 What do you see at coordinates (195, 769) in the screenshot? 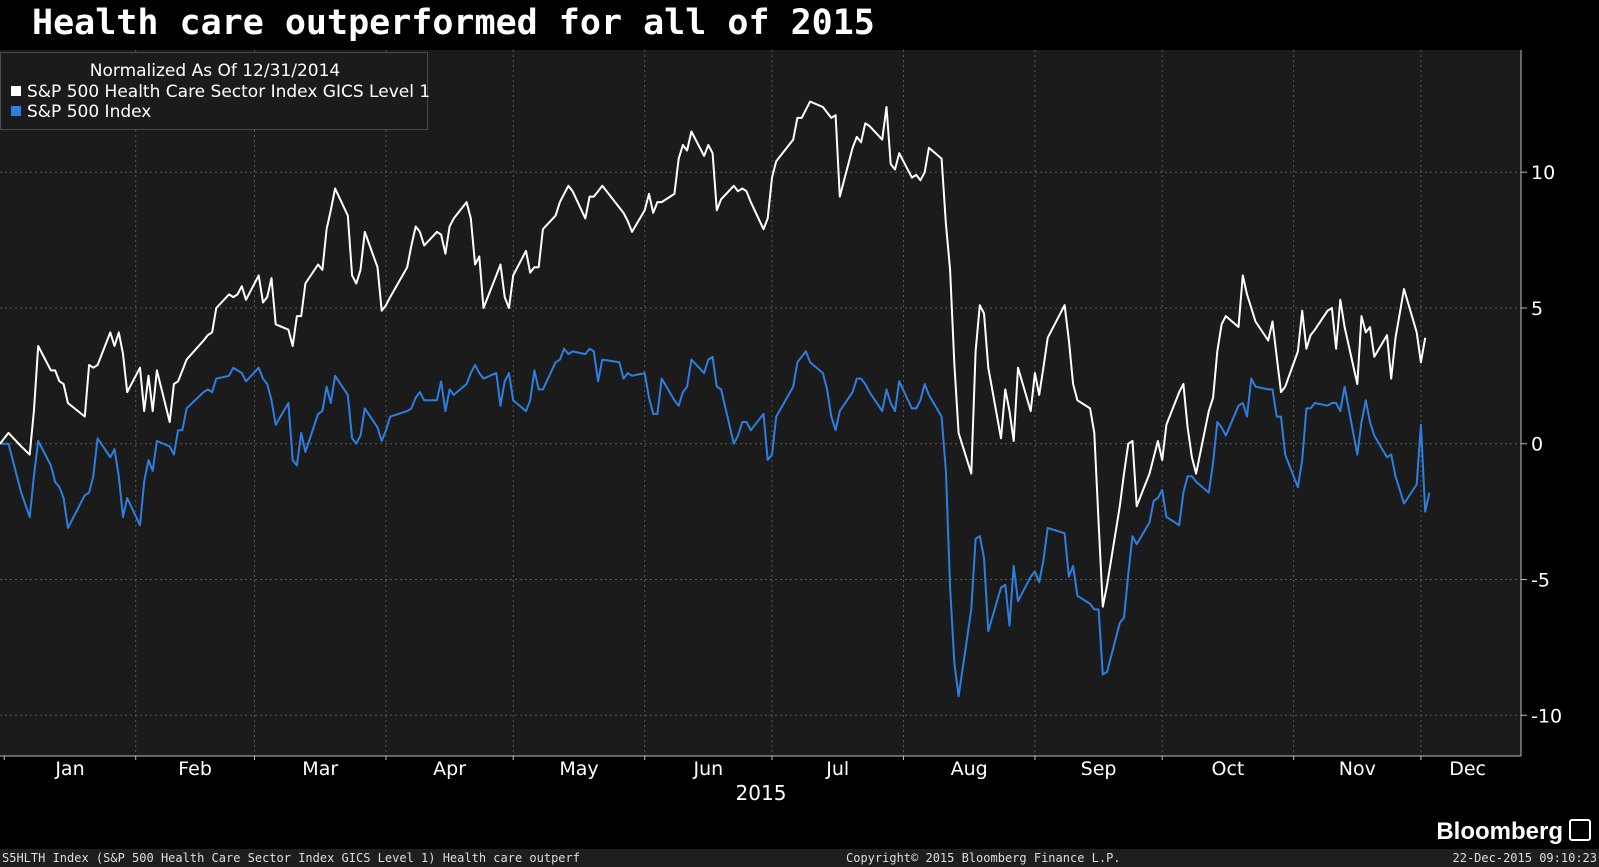
I see `x-tick-label: Feb` at bounding box center [195, 769].